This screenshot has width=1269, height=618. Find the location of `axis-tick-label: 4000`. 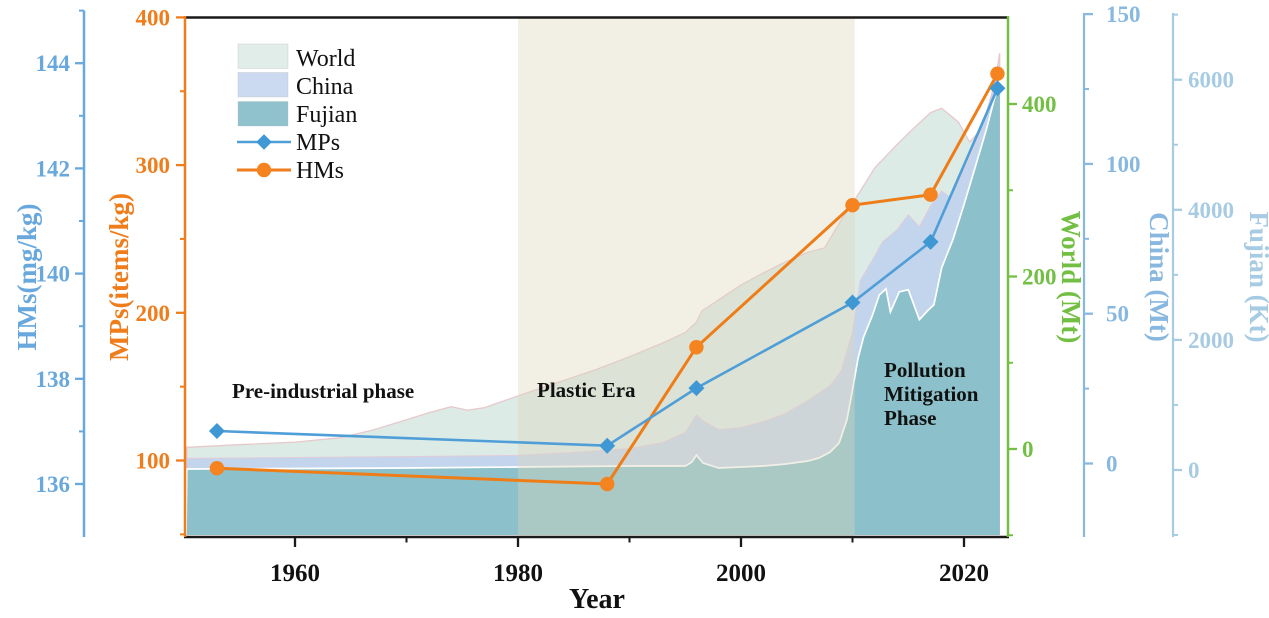

axis-tick-label: 4000 is located at coordinates (1211, 210).